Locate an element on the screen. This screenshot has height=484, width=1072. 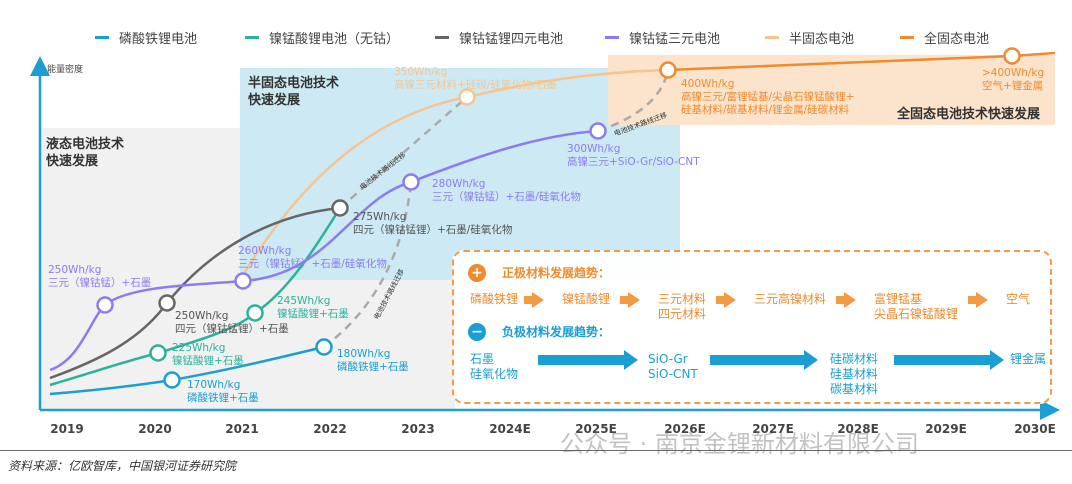
legend-item: 镍钴锰锂四元电池 is located at coordinates (499, 37).